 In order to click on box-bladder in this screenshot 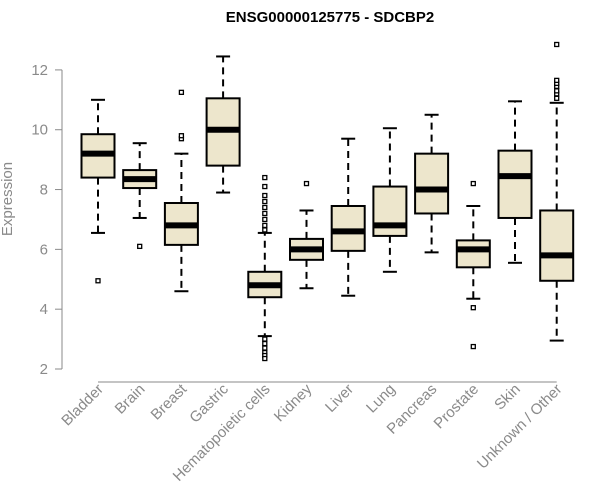, I will do `click(98, 191)`.